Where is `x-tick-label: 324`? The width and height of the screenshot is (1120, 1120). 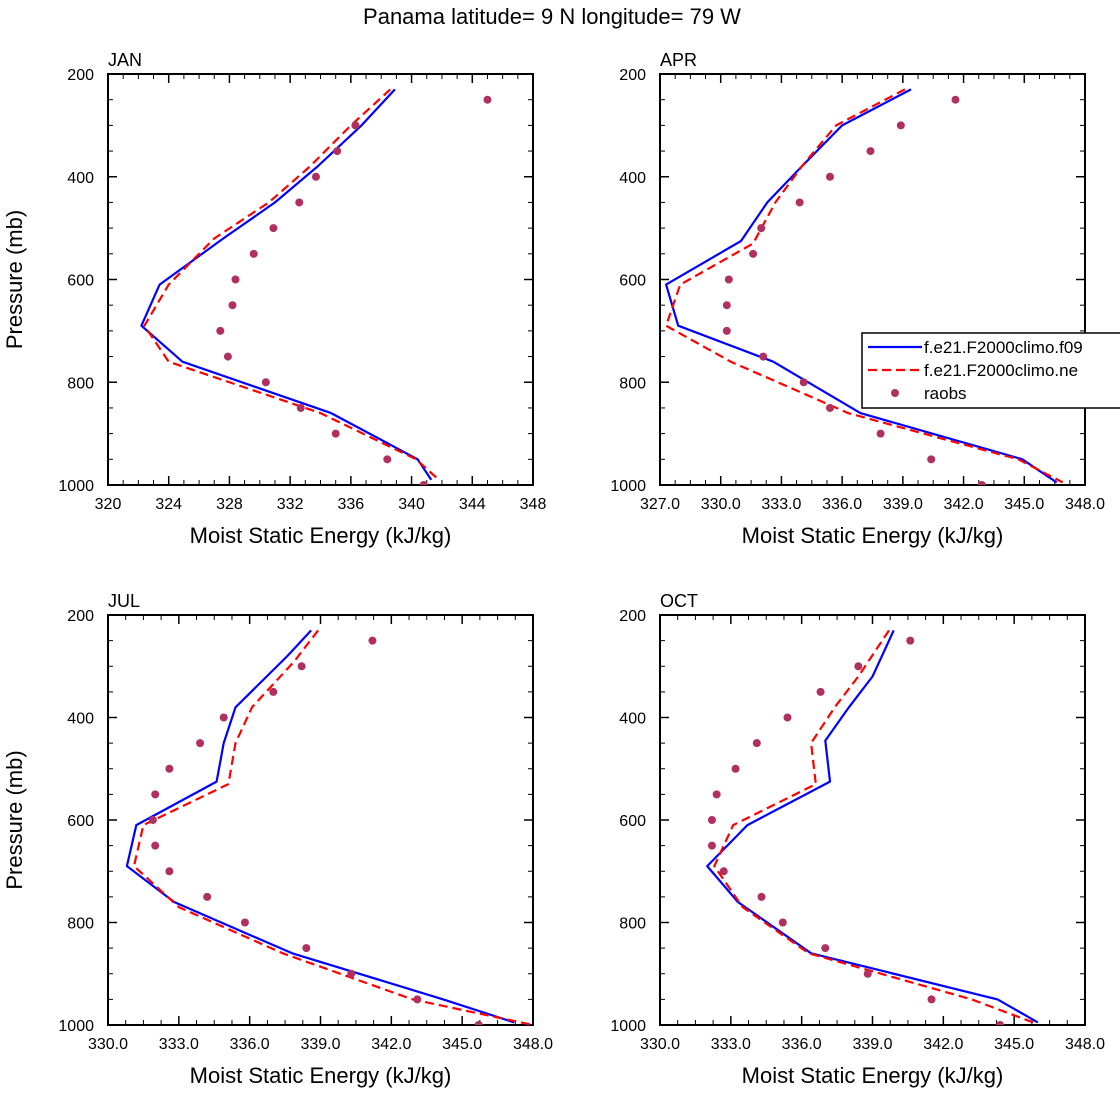 x-tick-label: 324 is located at coordinates (168, 504).